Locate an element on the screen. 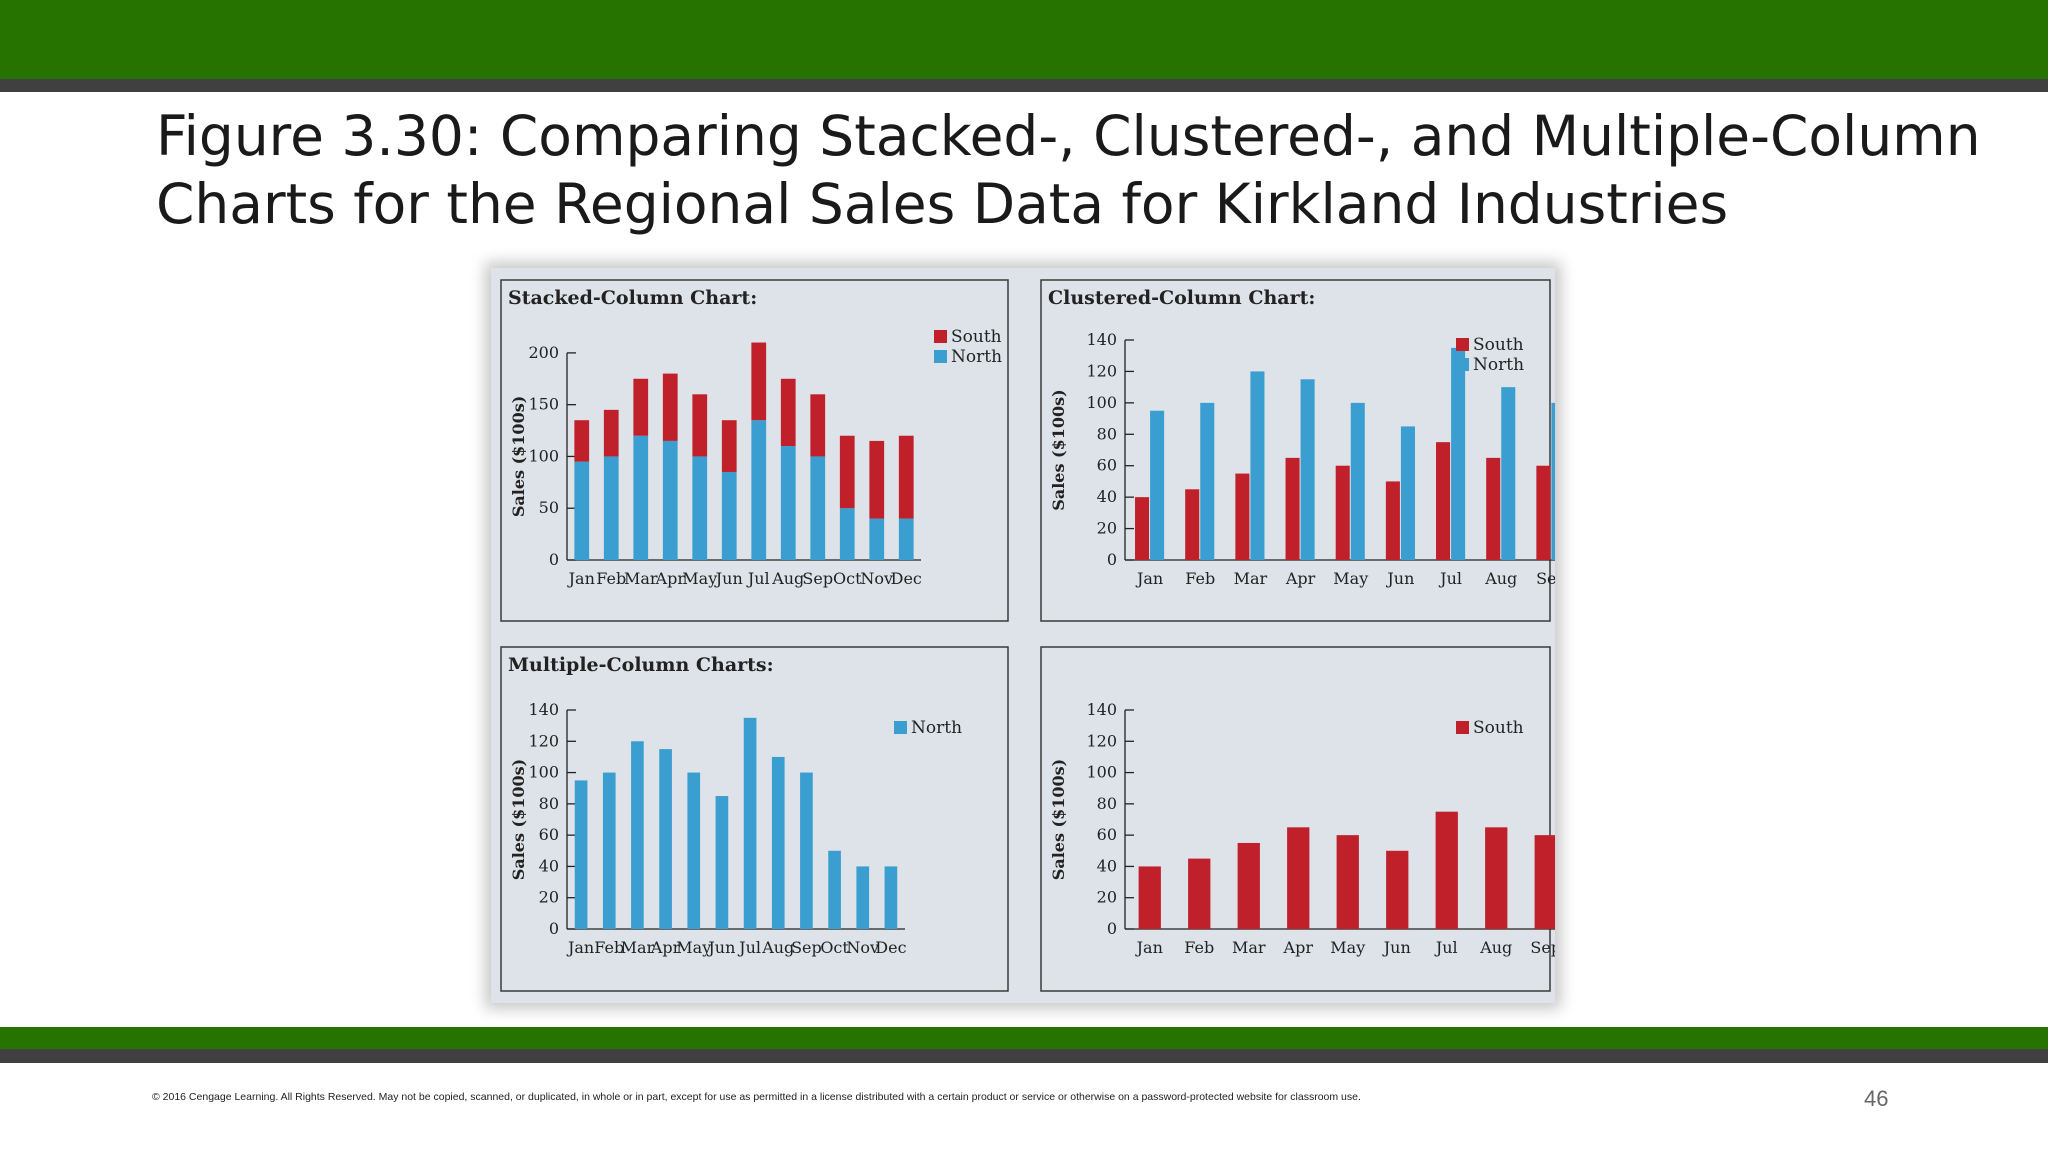 The width and height of the screenshot is (2048, 1152). y-tick-label: 20 is located at coordinates (549, 897).